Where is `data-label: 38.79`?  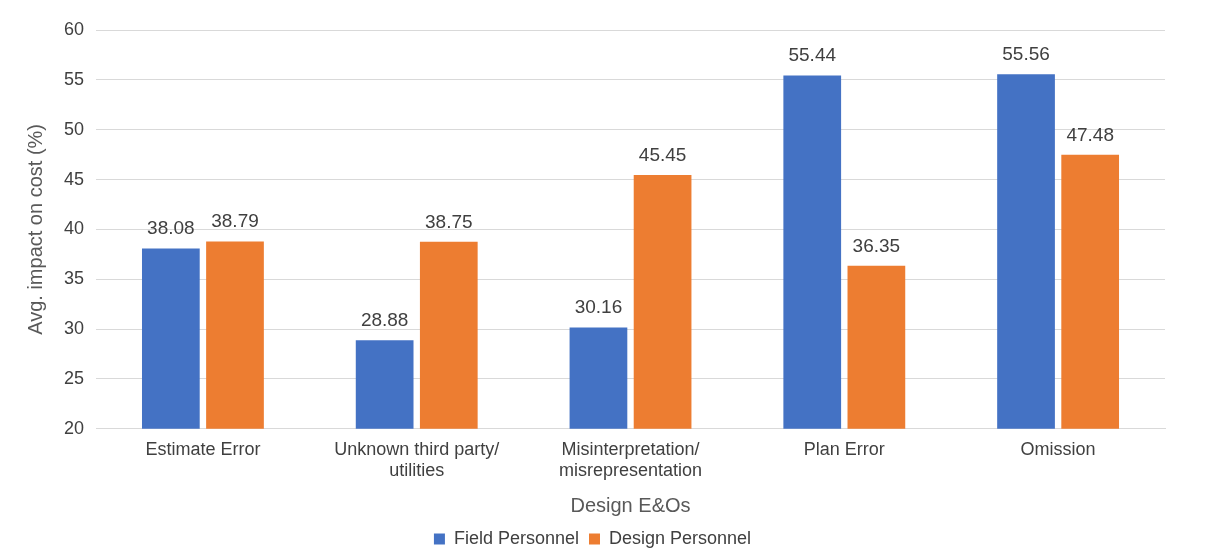 data-label: 38.79 is located at coordinates (235, 221).